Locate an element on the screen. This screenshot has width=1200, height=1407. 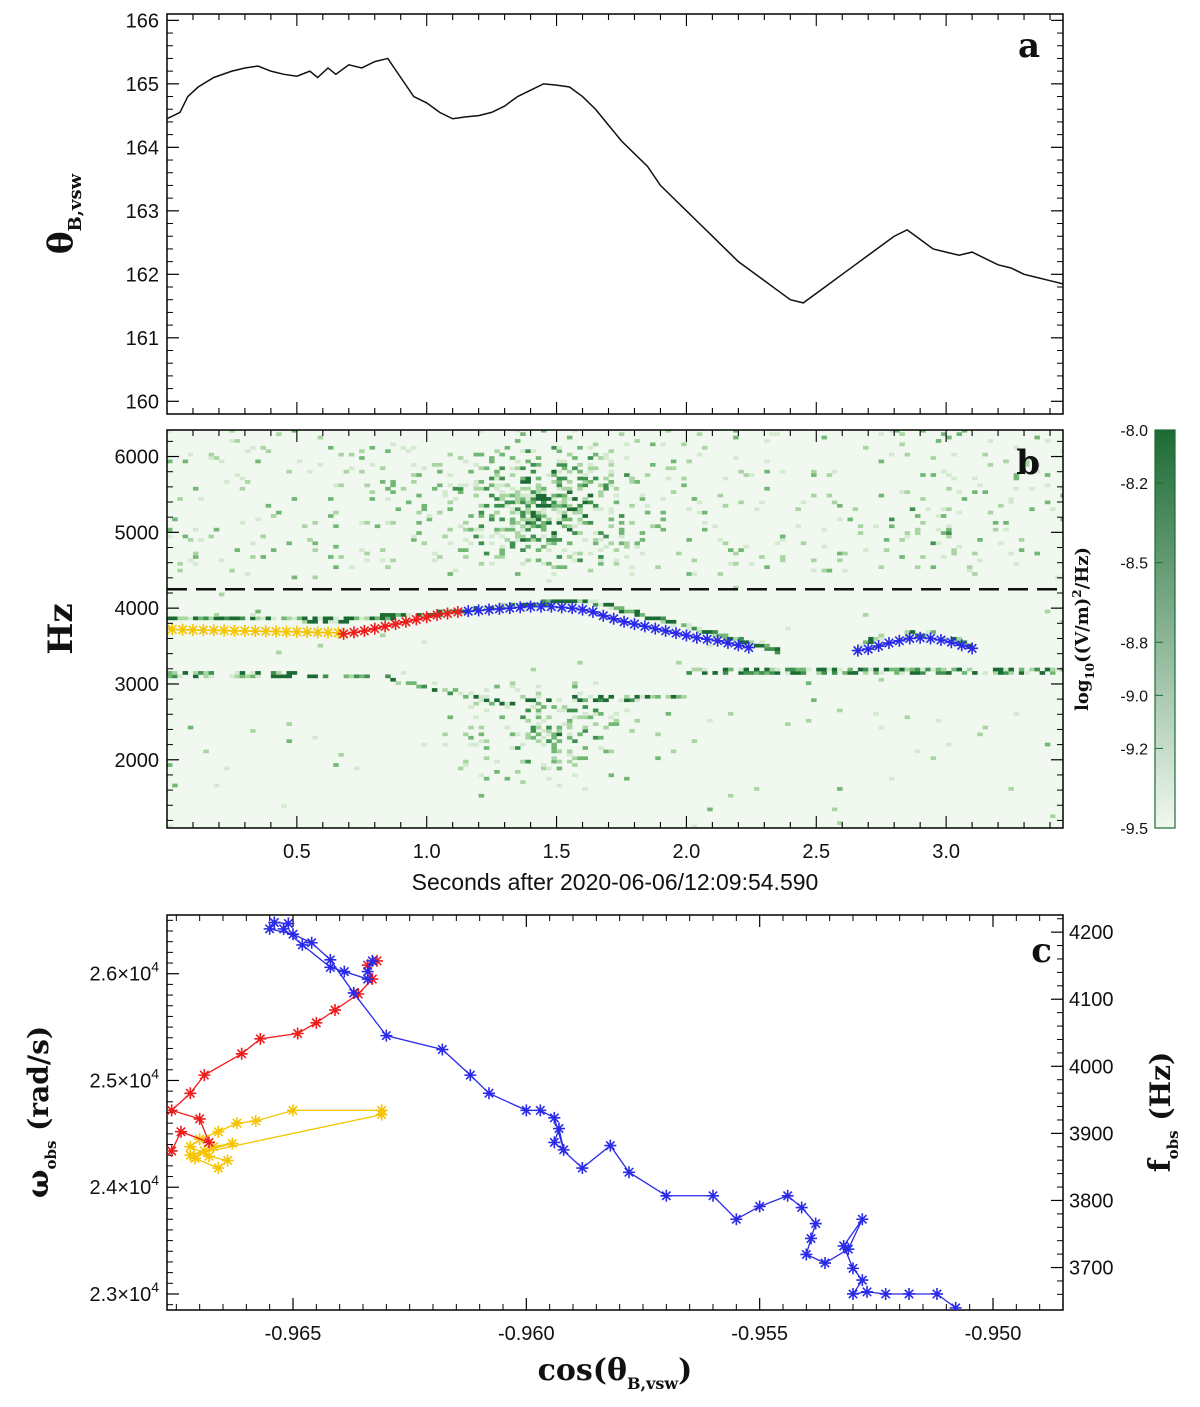
yellow-point-glyph is located at coordinates (190, 1155).